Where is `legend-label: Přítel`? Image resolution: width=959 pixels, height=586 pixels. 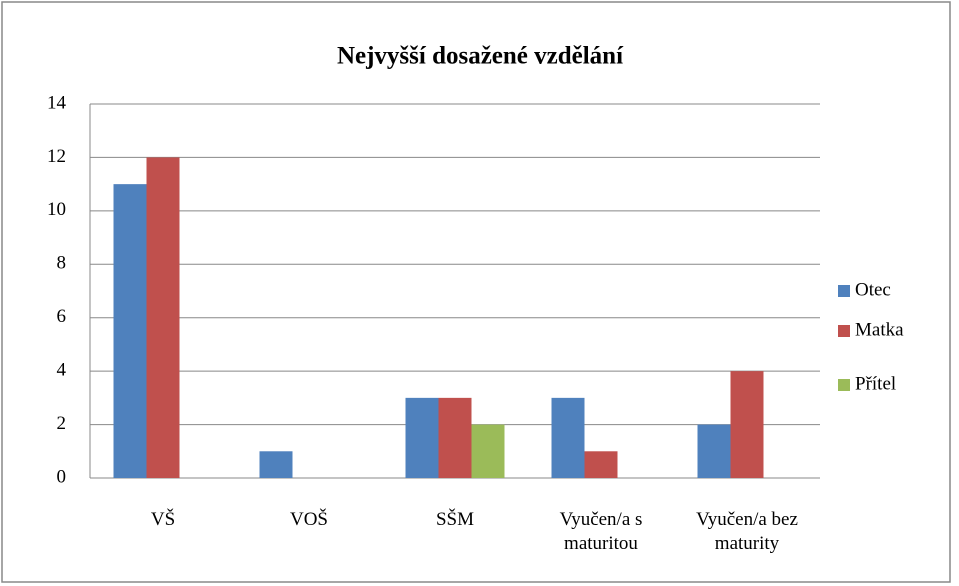 legend-label: Přítel is located at coordinates (875, 383).